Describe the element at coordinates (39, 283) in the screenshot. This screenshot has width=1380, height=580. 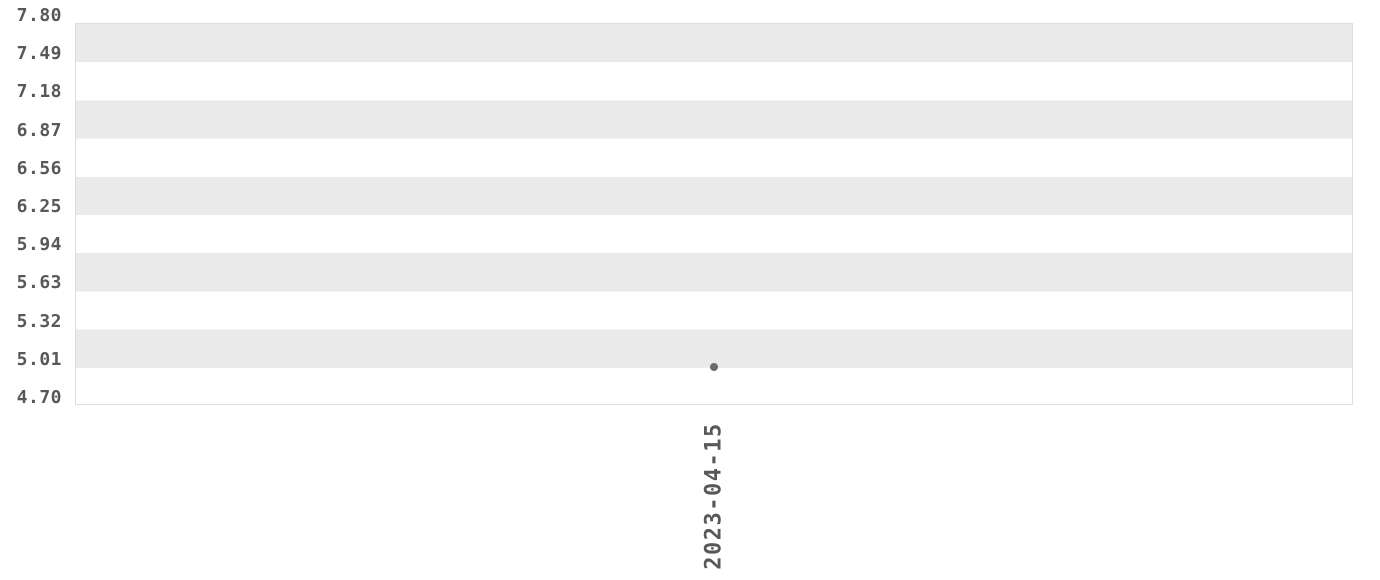
I see `y-axis-tick-label: 5.63` at that location.